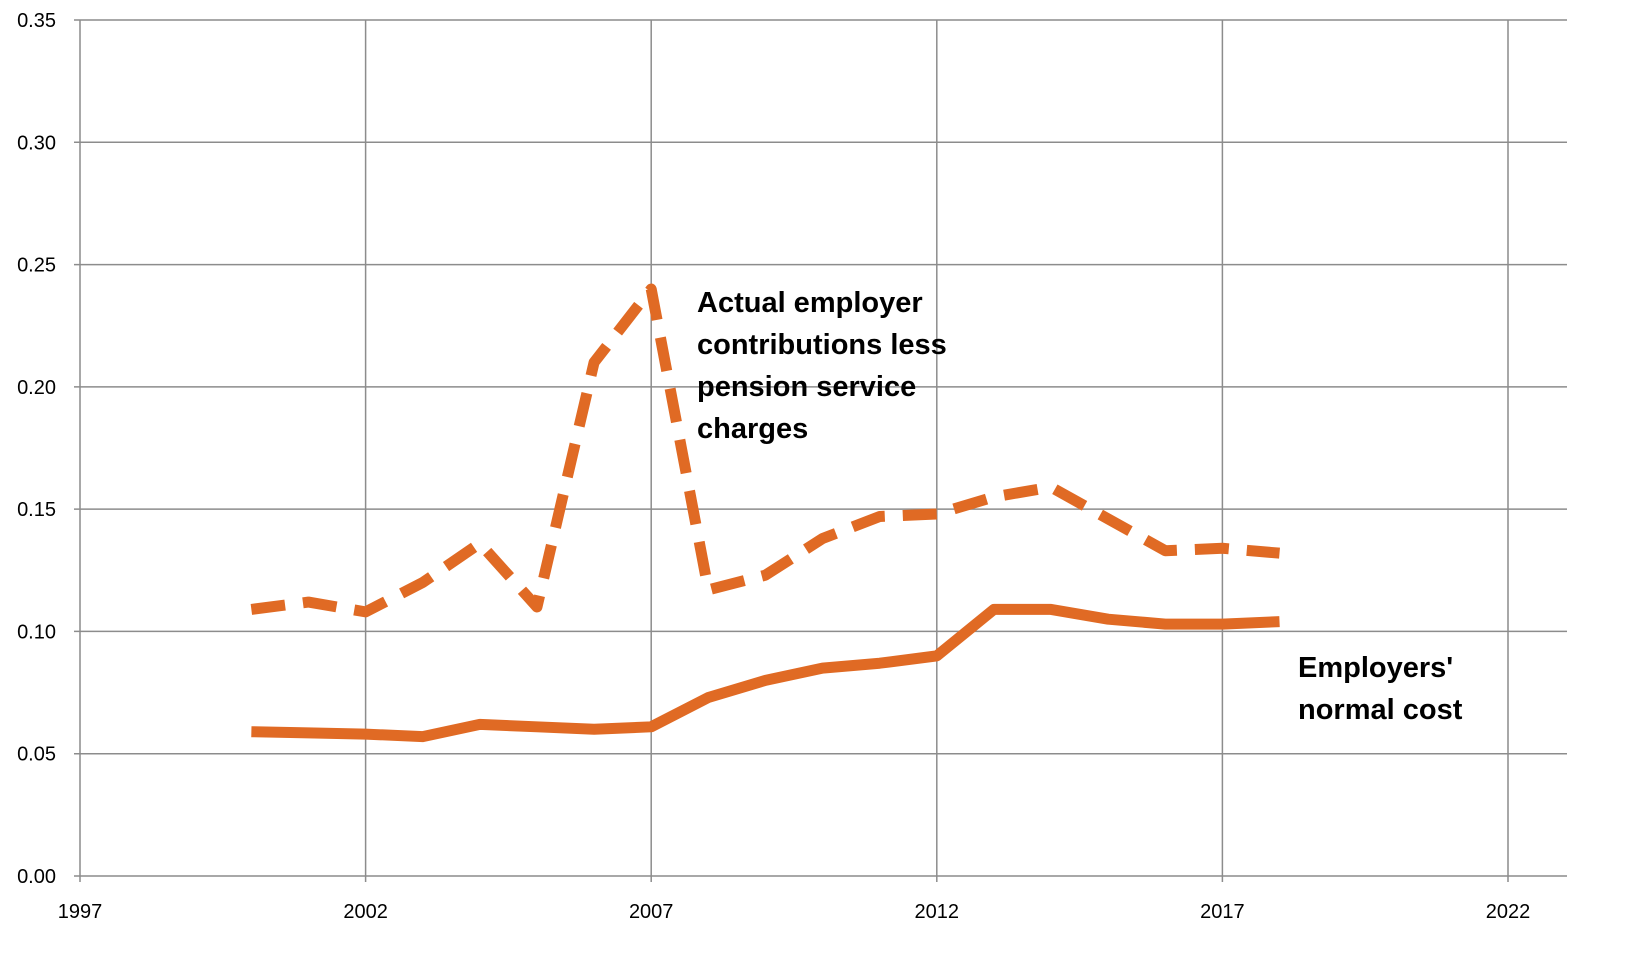 The image size is (1627, 963). What do you see at coordinates (937, 912) in the screenshot?
I see `x-tick-label: 2012` at bounding box center [937, 912].